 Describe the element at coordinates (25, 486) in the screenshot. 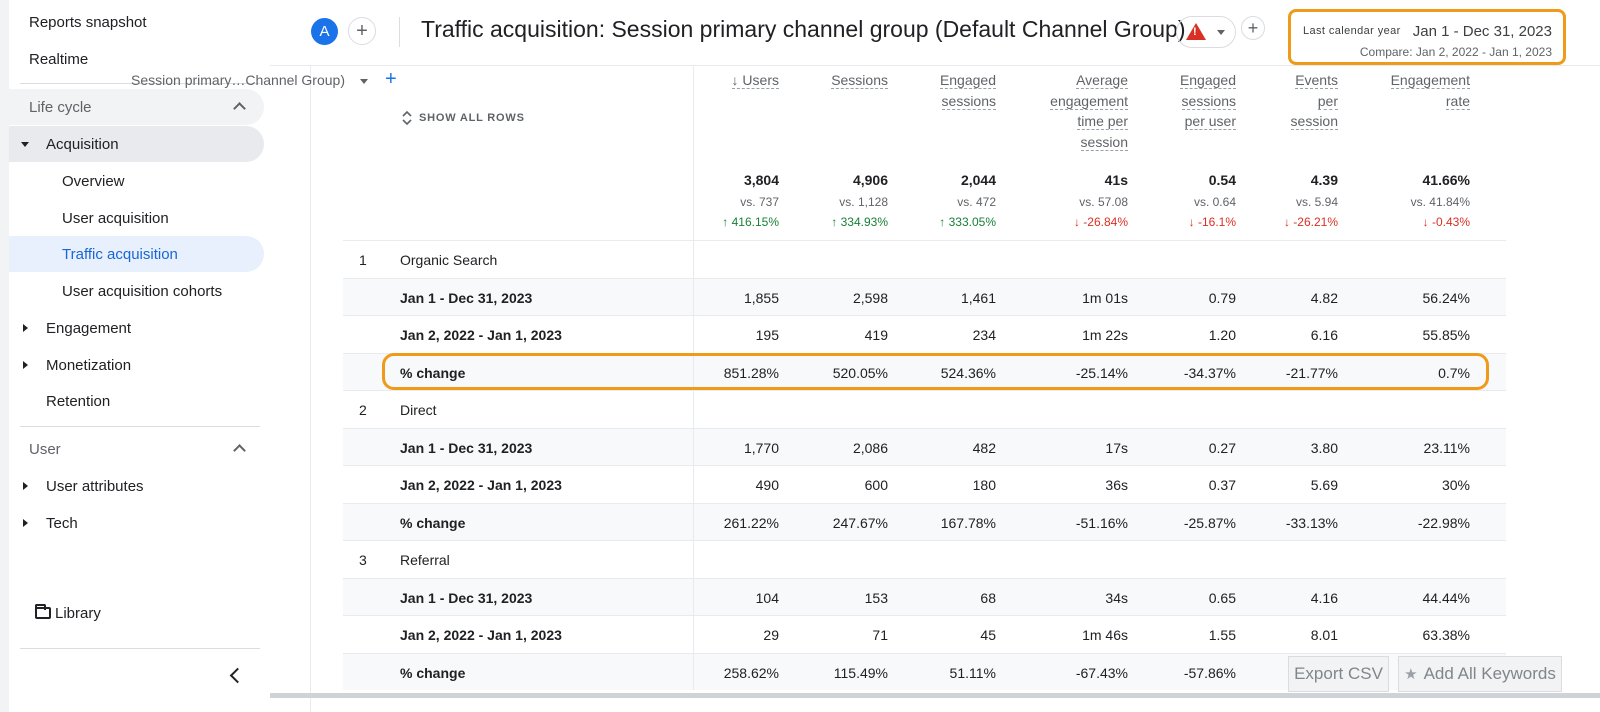

I see `caret-right-icon` at that location.